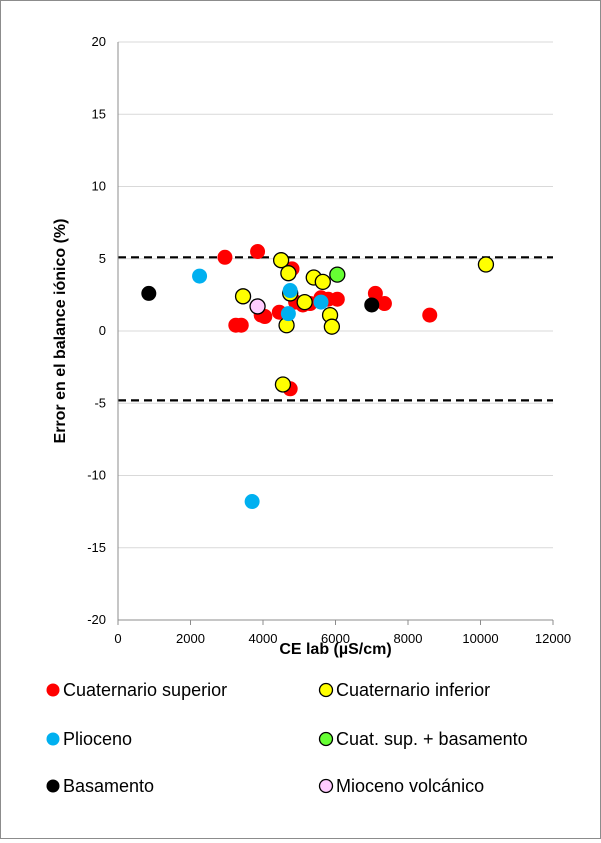 The image size is (601, 843). What do you see at coordinates (326, 739) in the screenshot?
I see `legend-marker-cuat-sup-basamento` at bounding box center [326, 739].